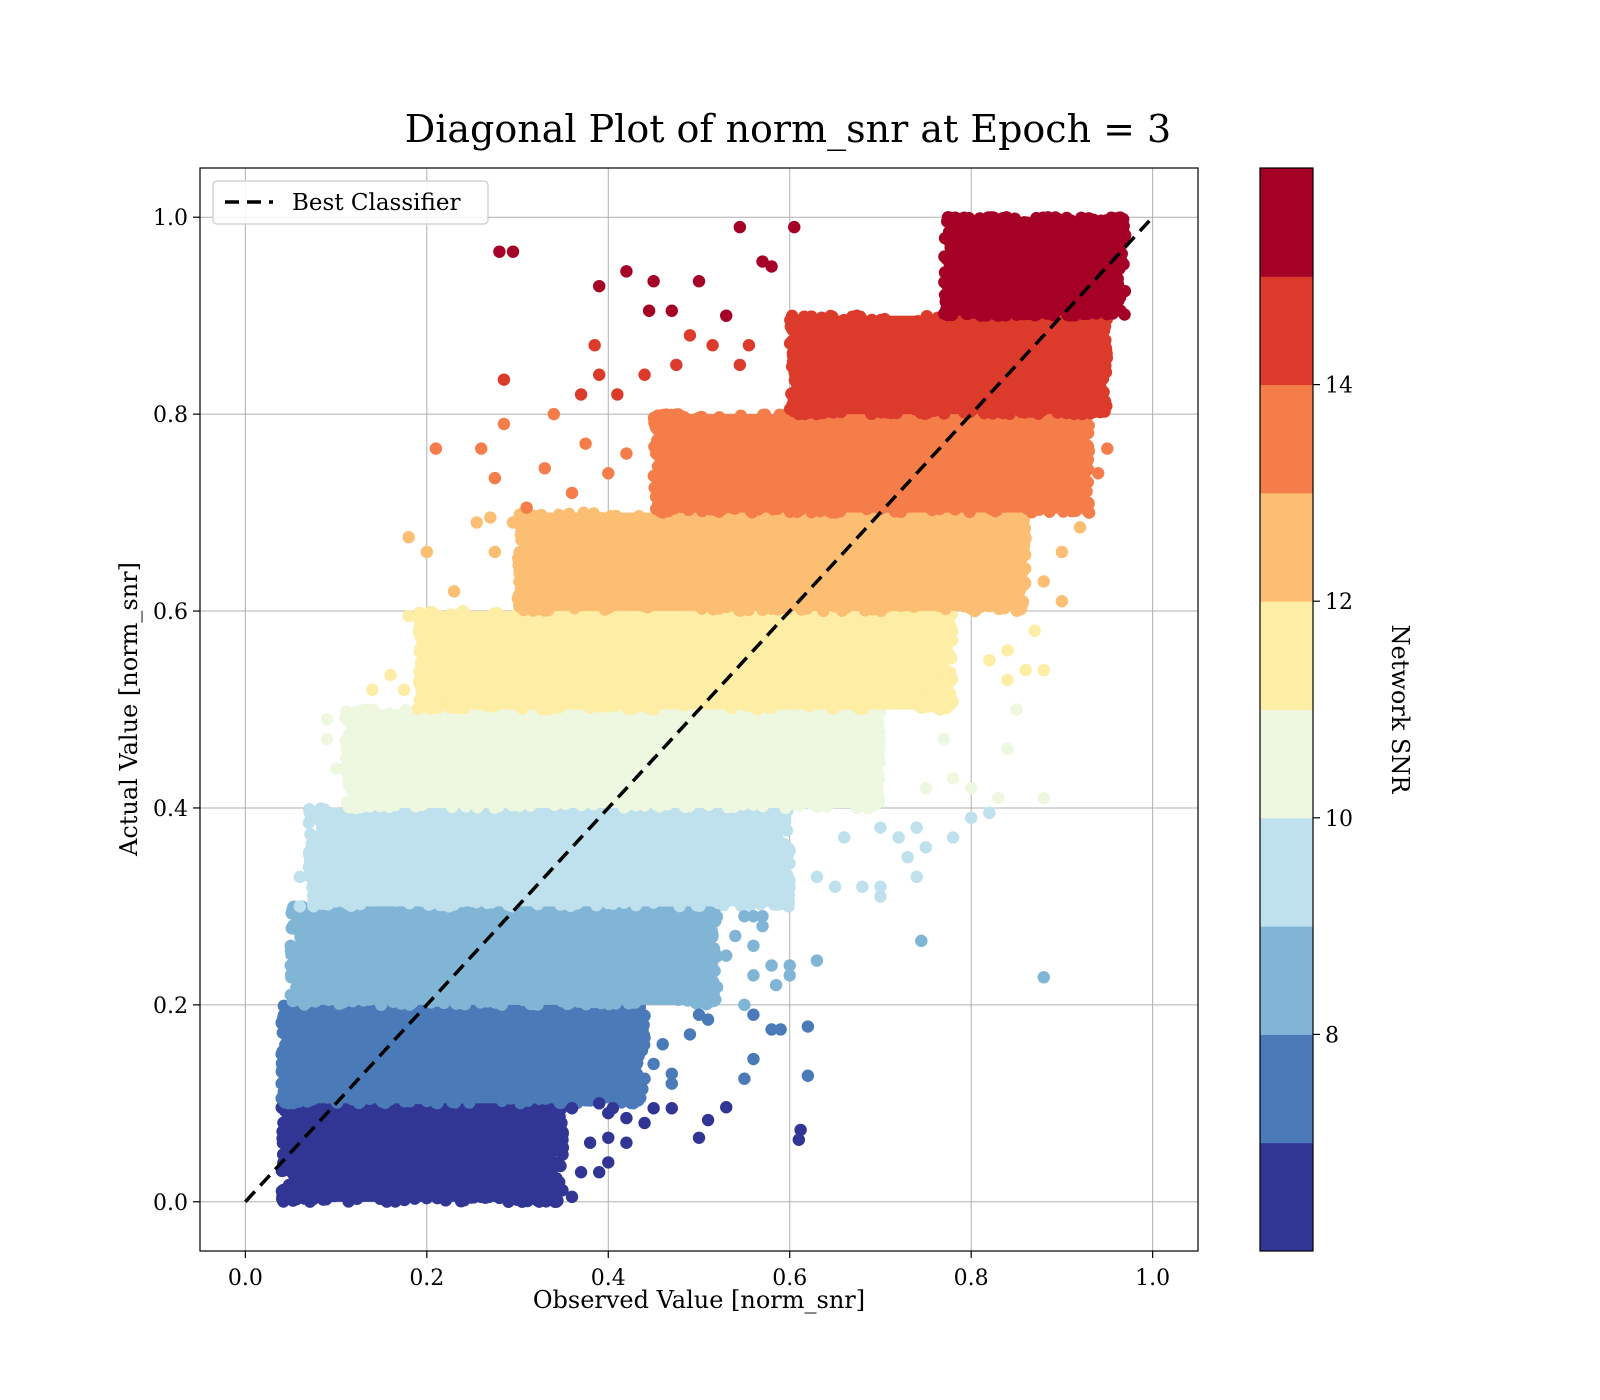 This screenshot has height=1400, width=1600. What do you see at coordinates (426, 1278) in the screenshot?
I see `x-tick-label: 0.2` at bounding box center [426, 1278].